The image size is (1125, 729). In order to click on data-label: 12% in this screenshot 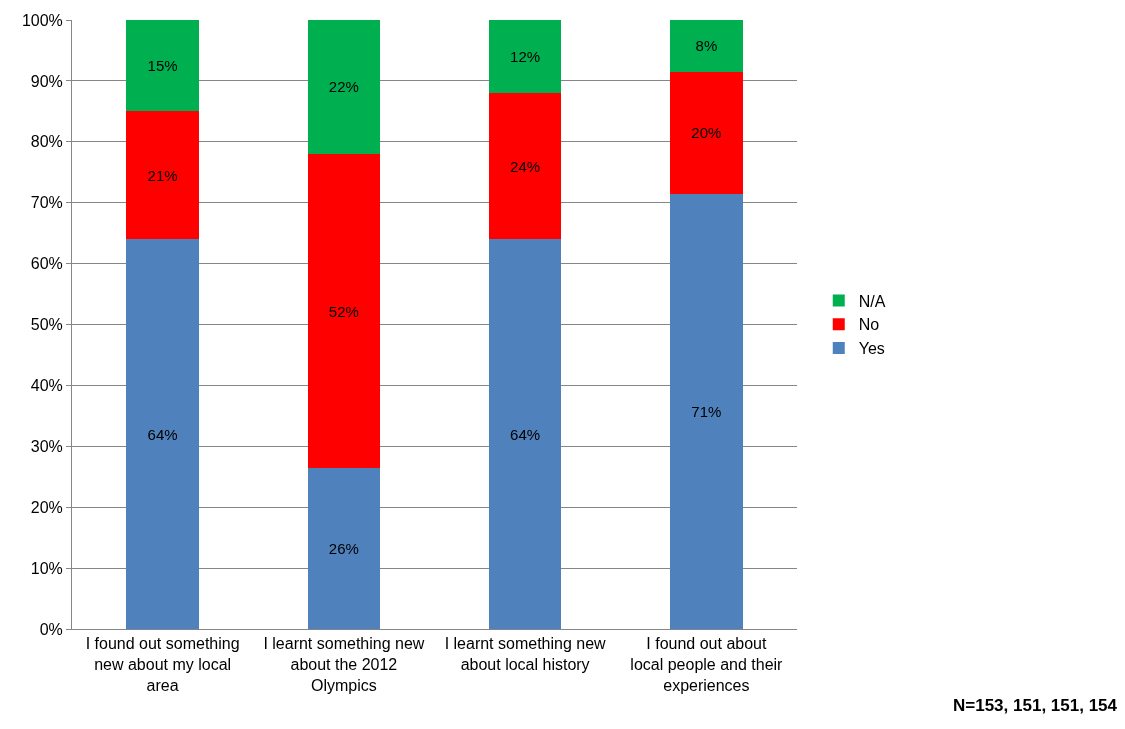, I will do `click(525, 57)`.